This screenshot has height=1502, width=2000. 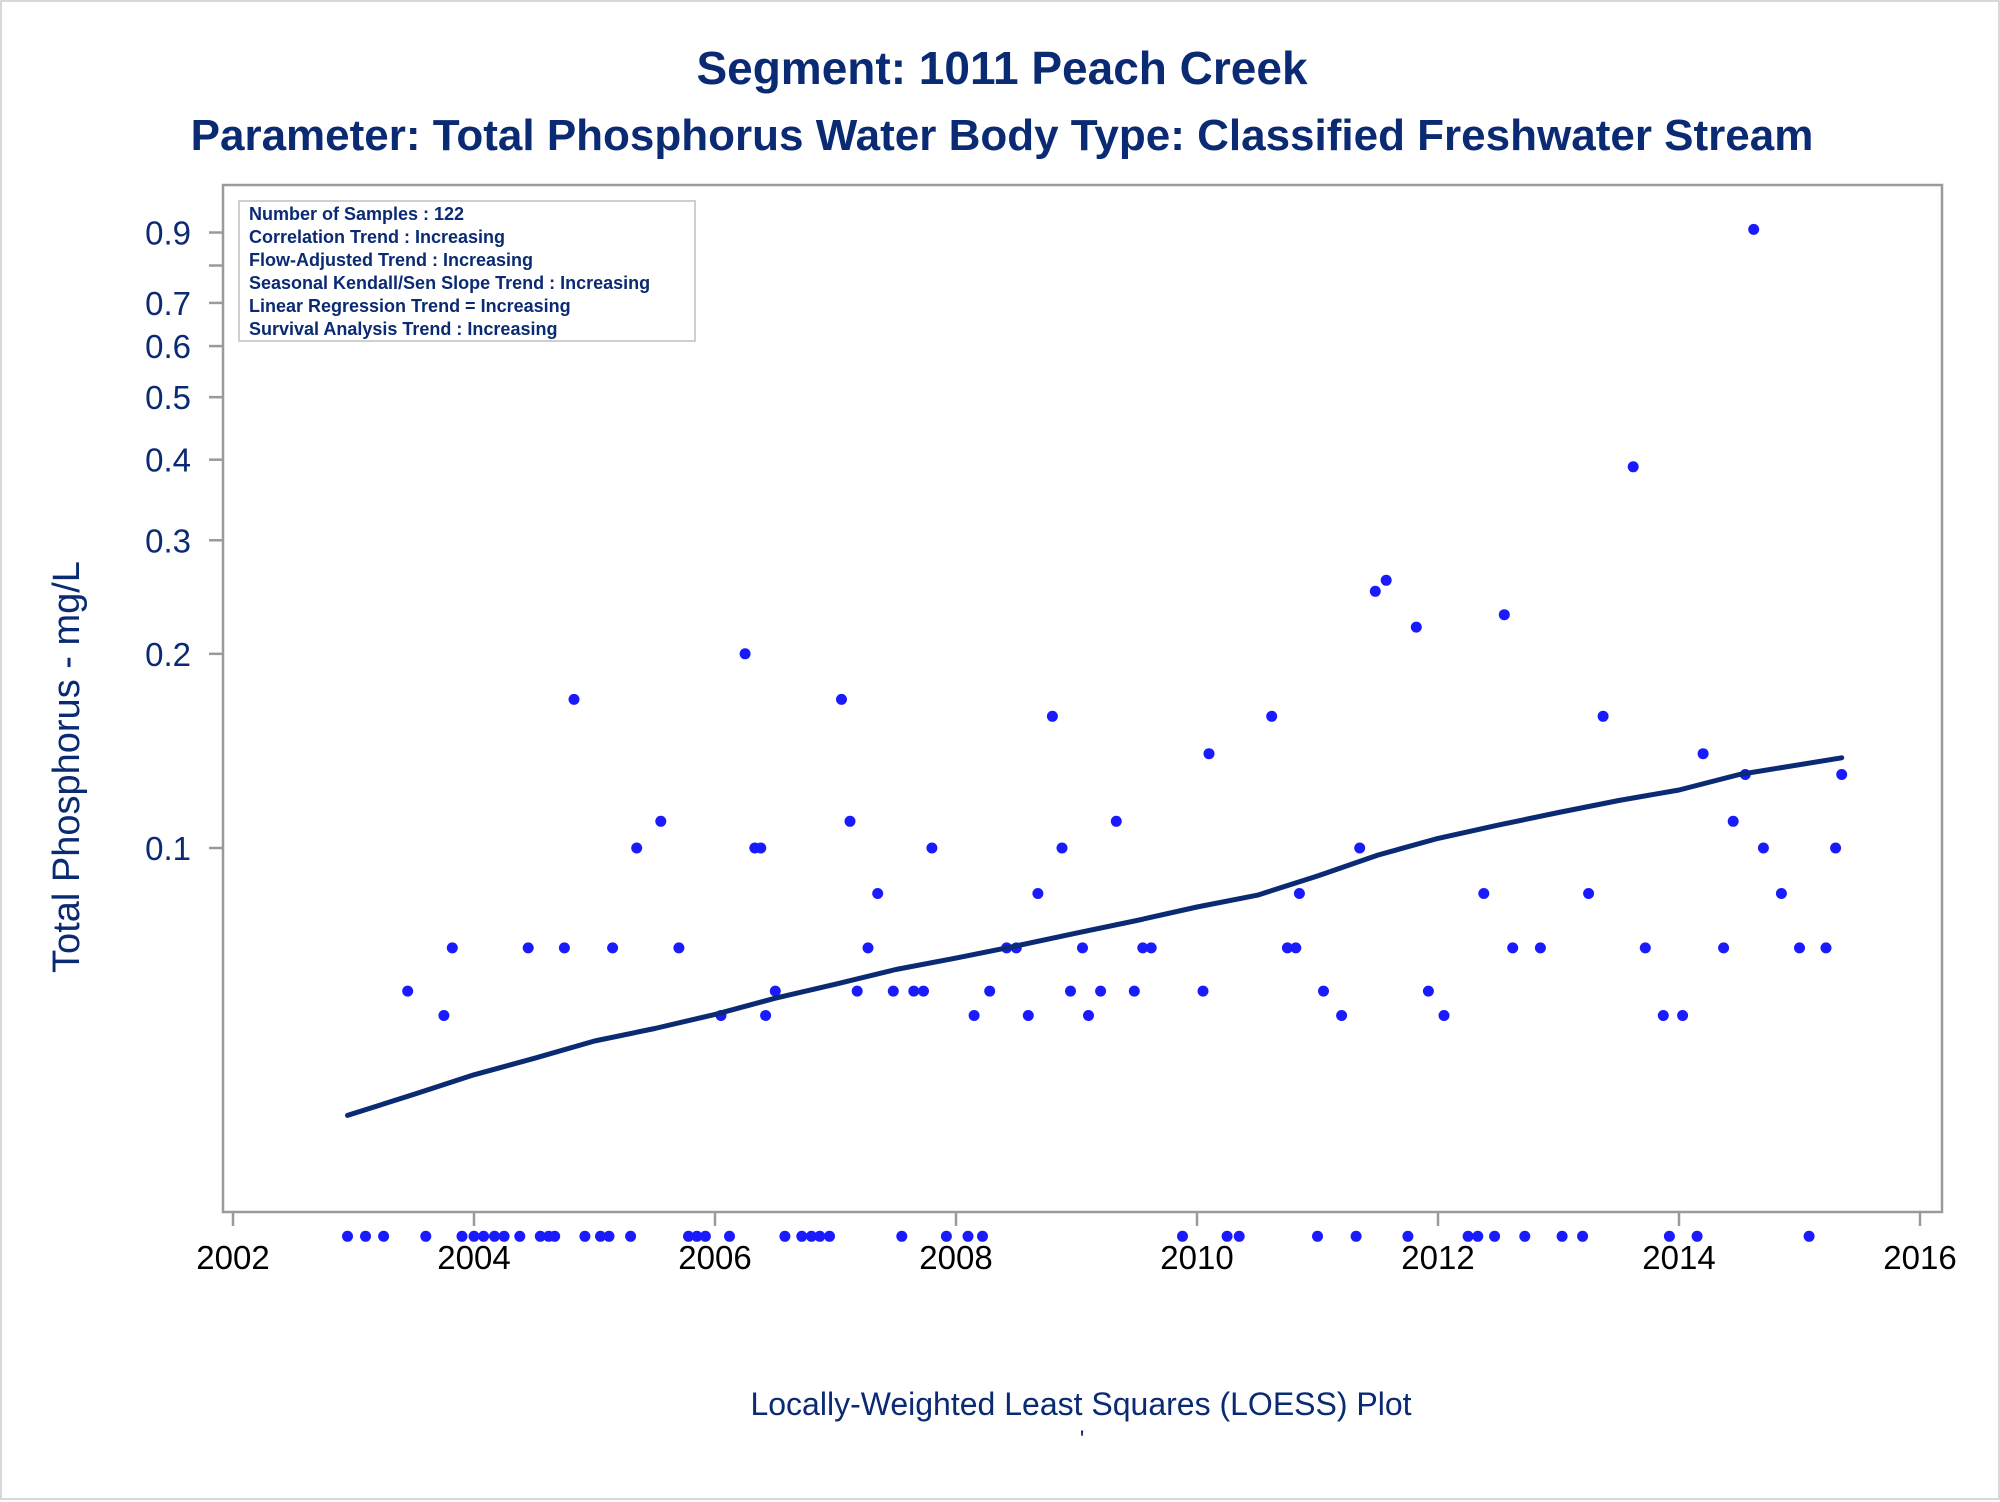 What do you see at coordinates (67, 767) in the screenshot?
I see `y-axis-label: Total Phosphorus - mg/L` at bounding box center [67, 767].